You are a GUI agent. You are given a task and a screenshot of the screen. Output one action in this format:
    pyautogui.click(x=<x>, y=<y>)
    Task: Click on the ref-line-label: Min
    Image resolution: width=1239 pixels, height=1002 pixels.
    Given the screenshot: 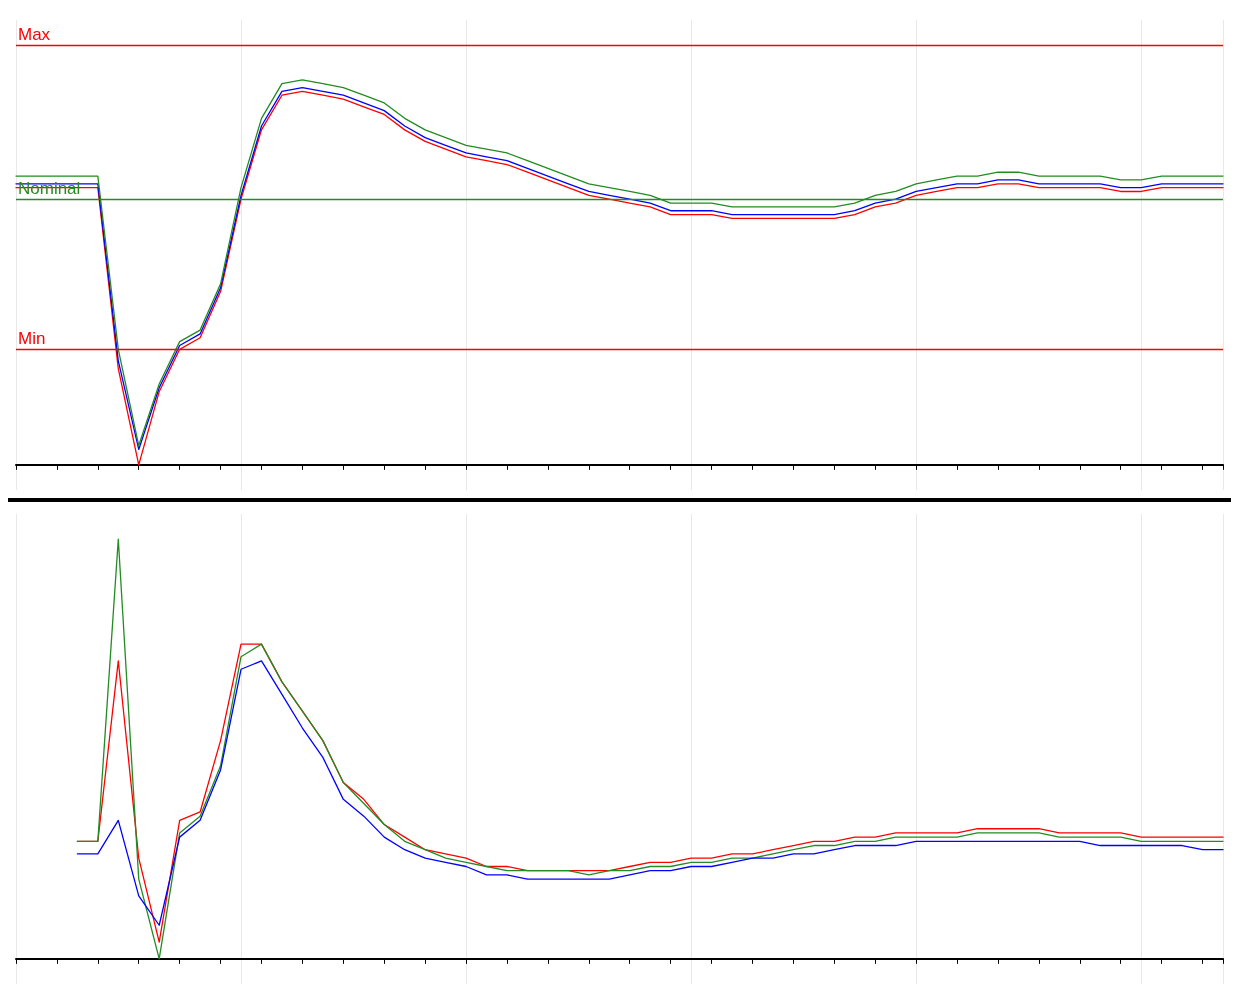 What is the action you would take?
    pyautogui.click(x=32, y=339)
    